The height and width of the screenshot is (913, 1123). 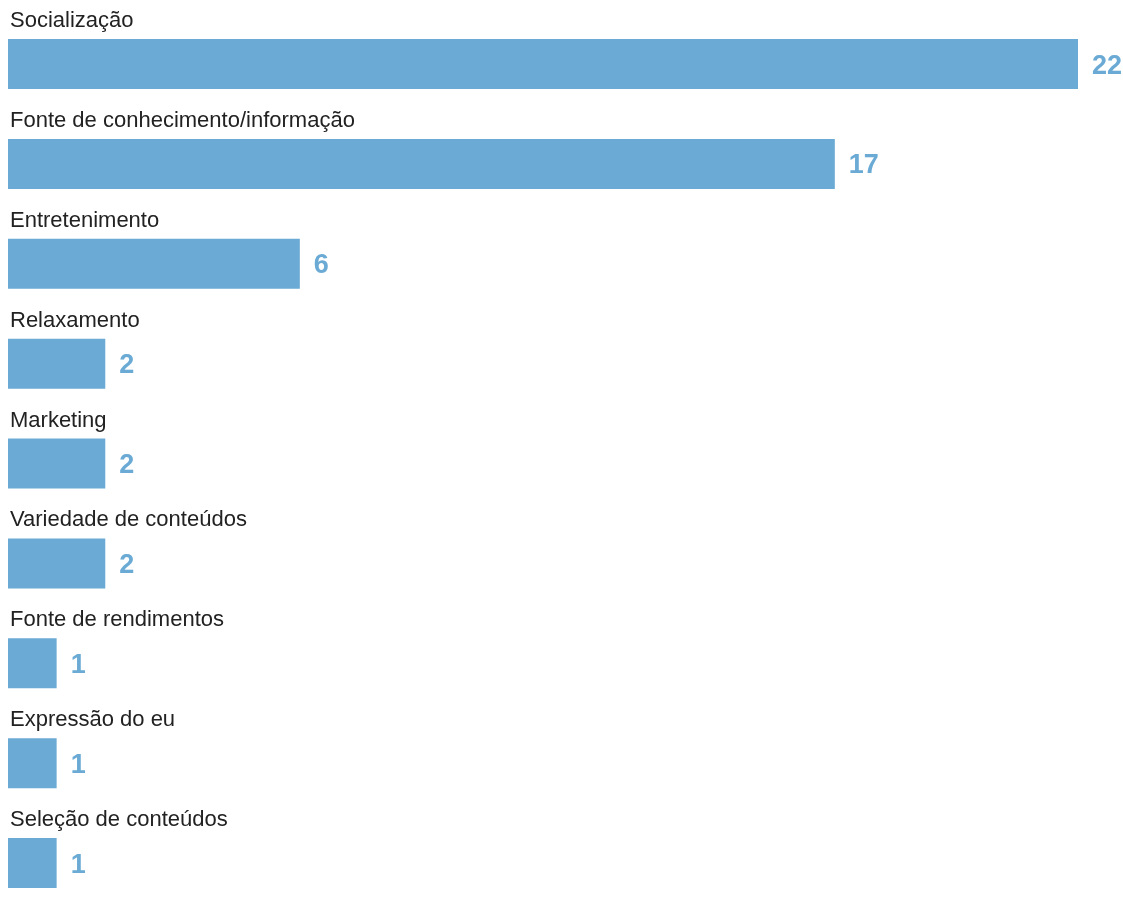 I want to click on data-label: 6, so click(x=321, y=264).